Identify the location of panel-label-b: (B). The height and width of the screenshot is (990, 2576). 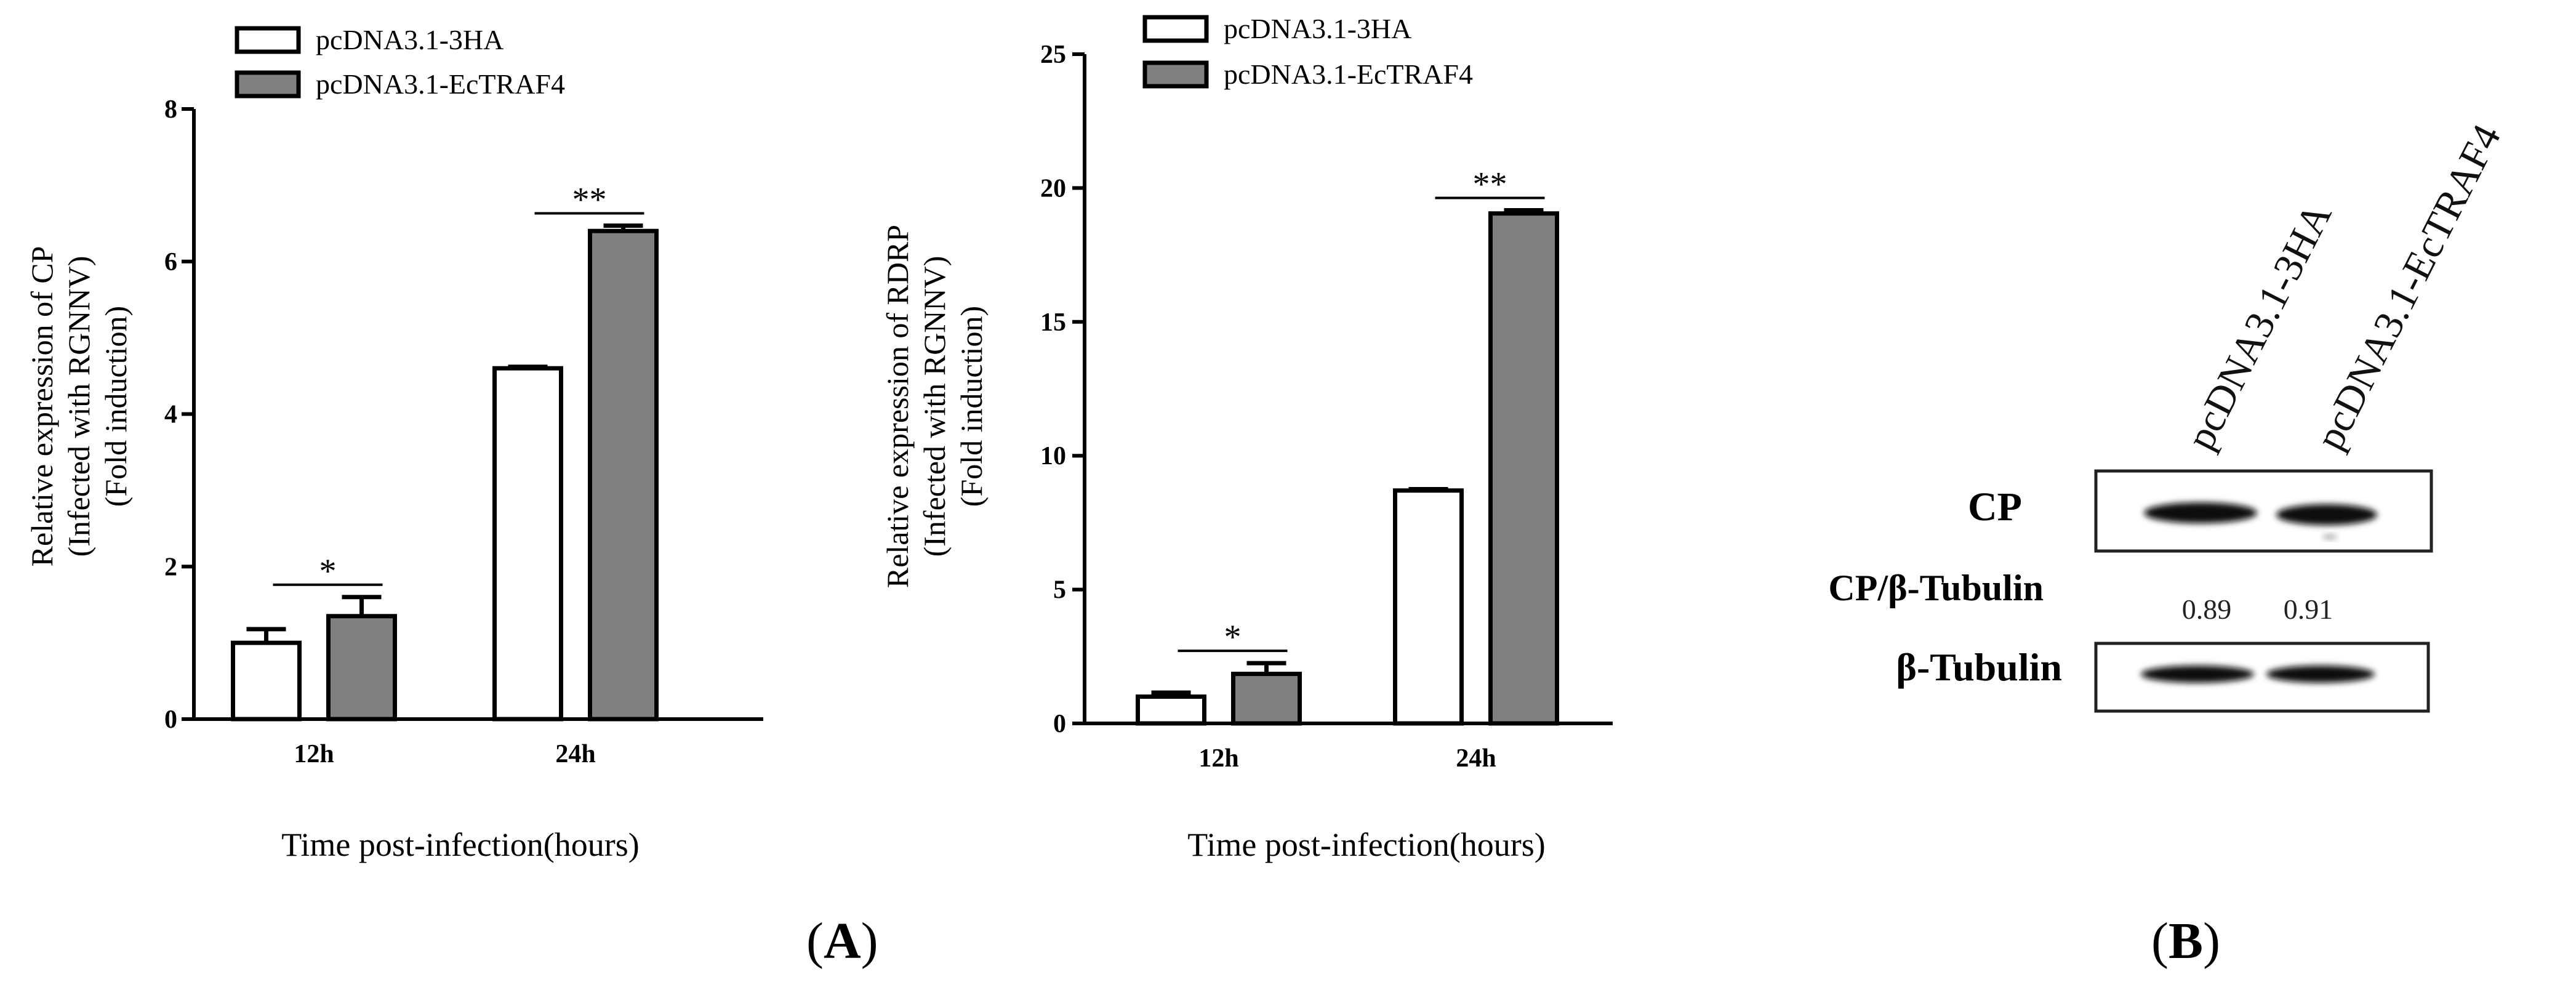
(2185, 941).